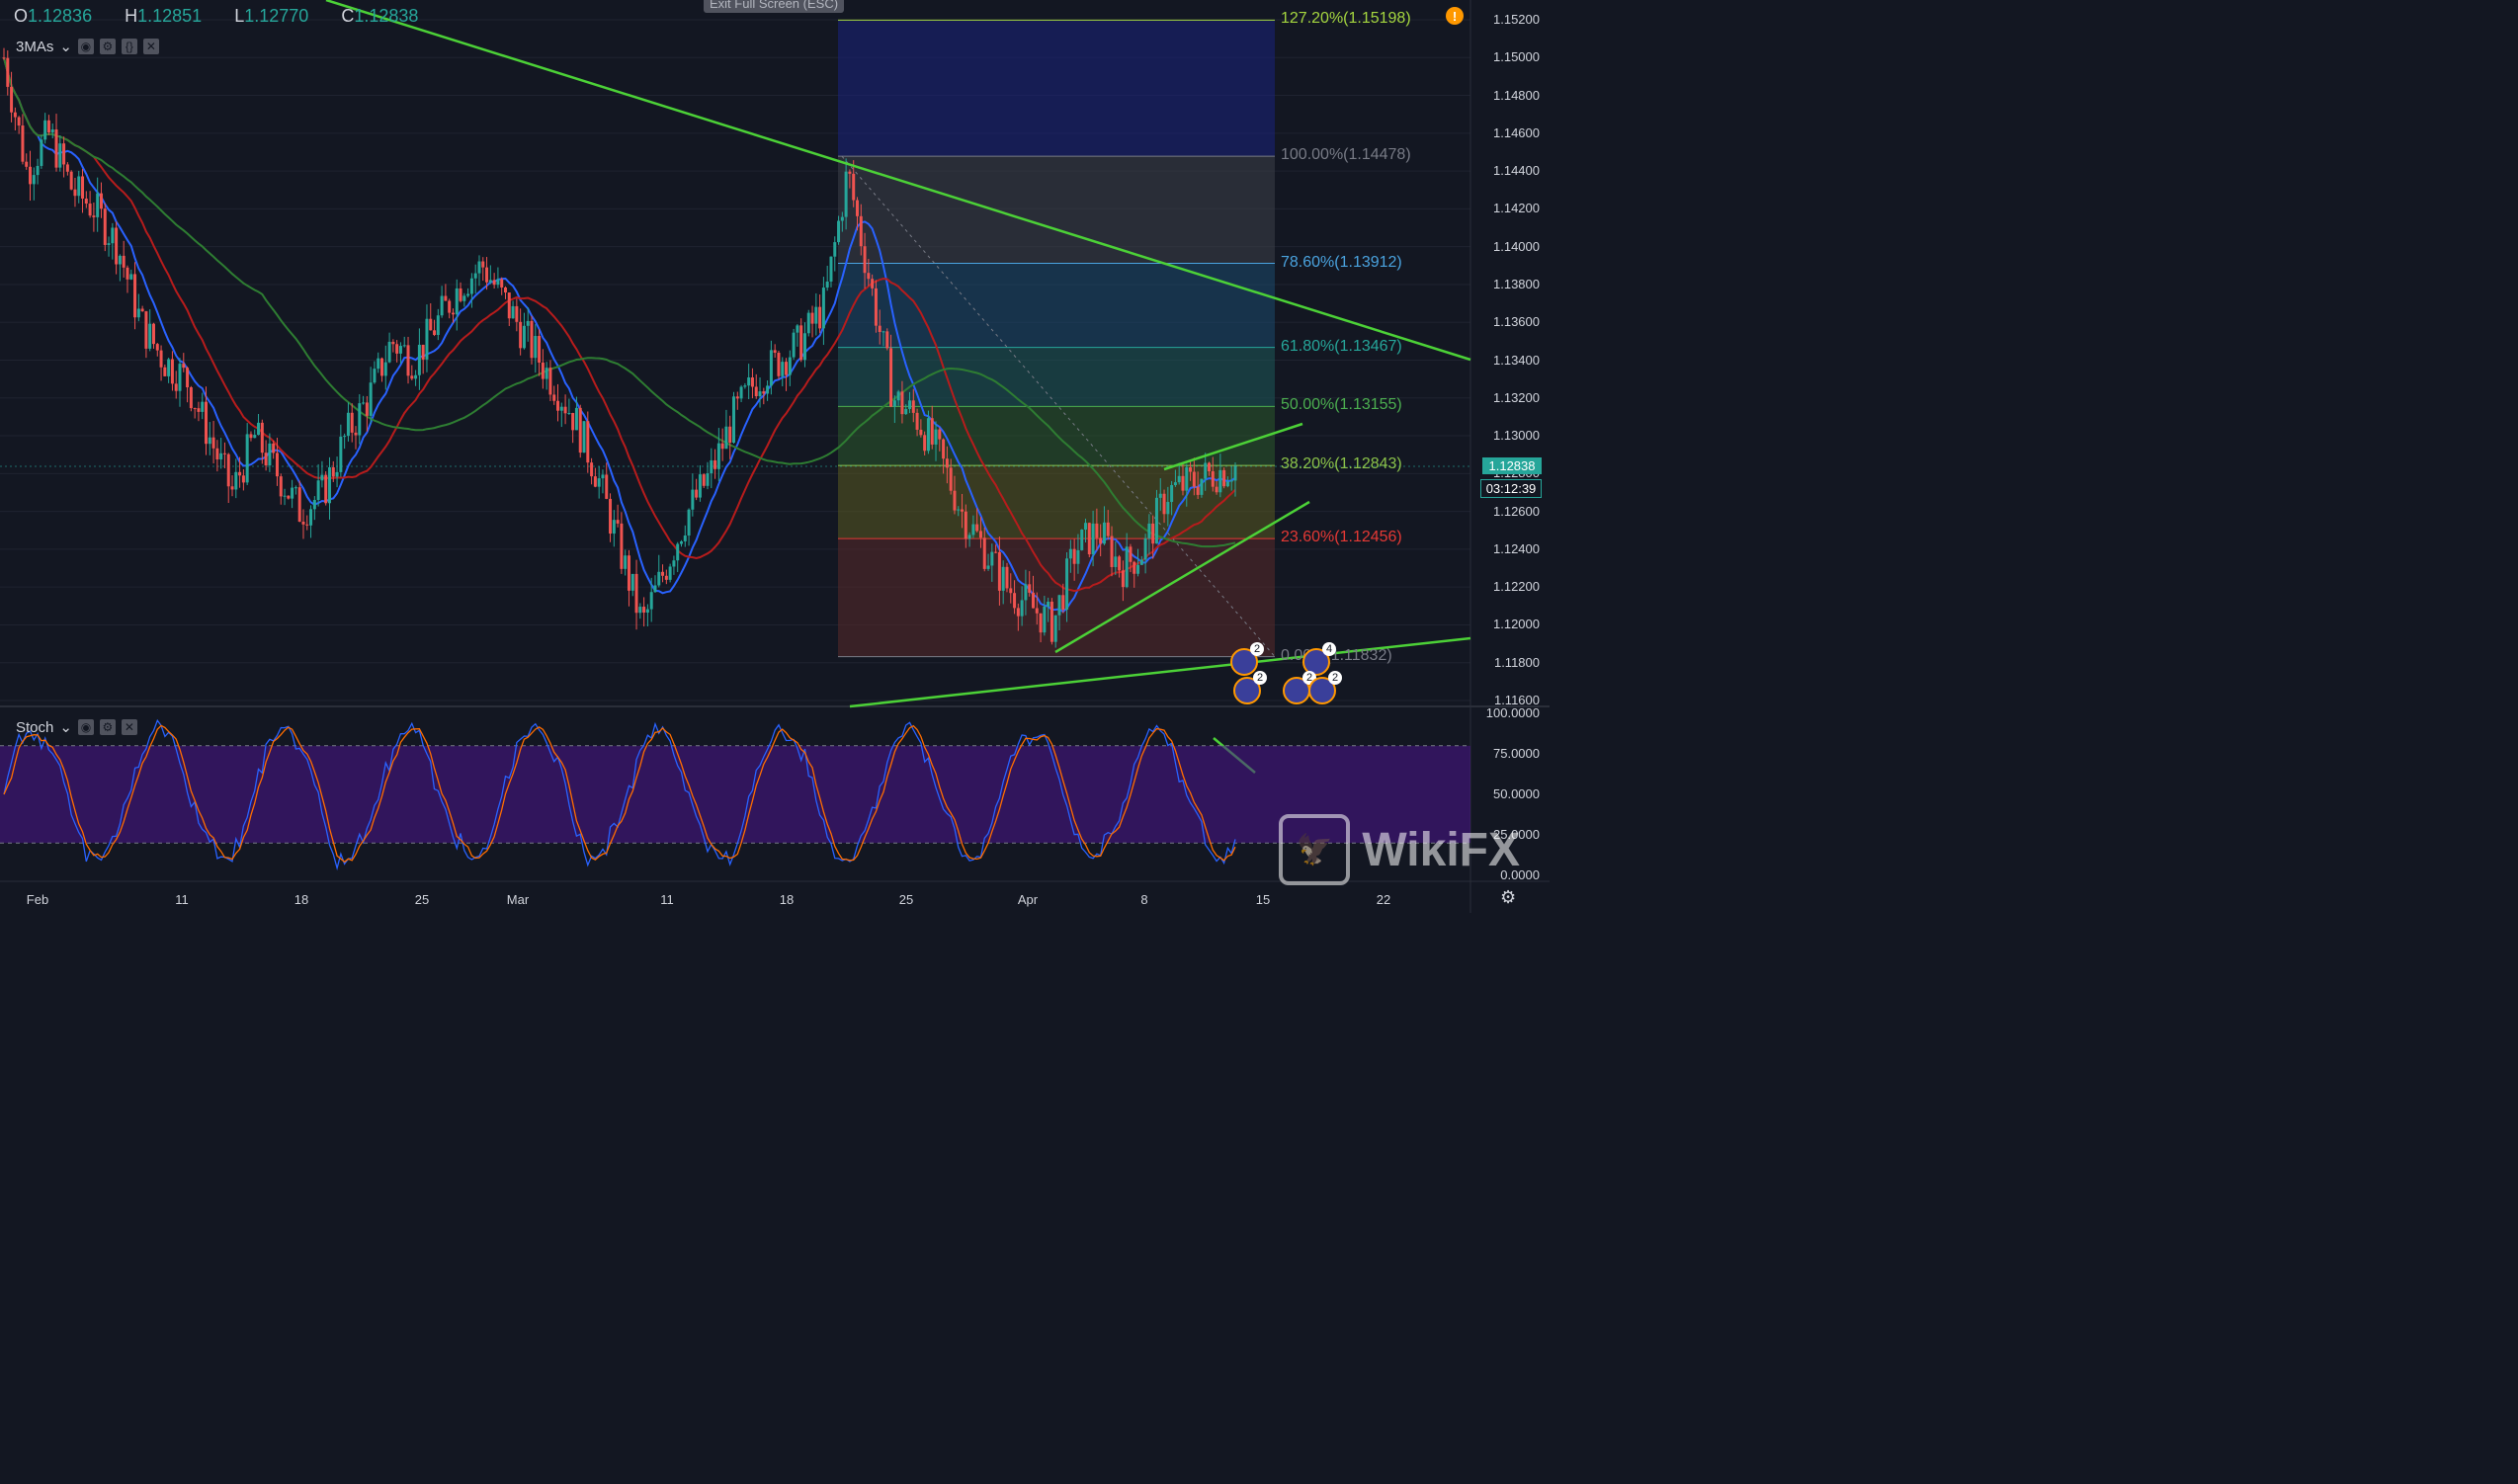  What do you see at coordinates (1335, 678) in the screenshot?
I see `event-count-badge: 2` at bounding box center [1335, 678].